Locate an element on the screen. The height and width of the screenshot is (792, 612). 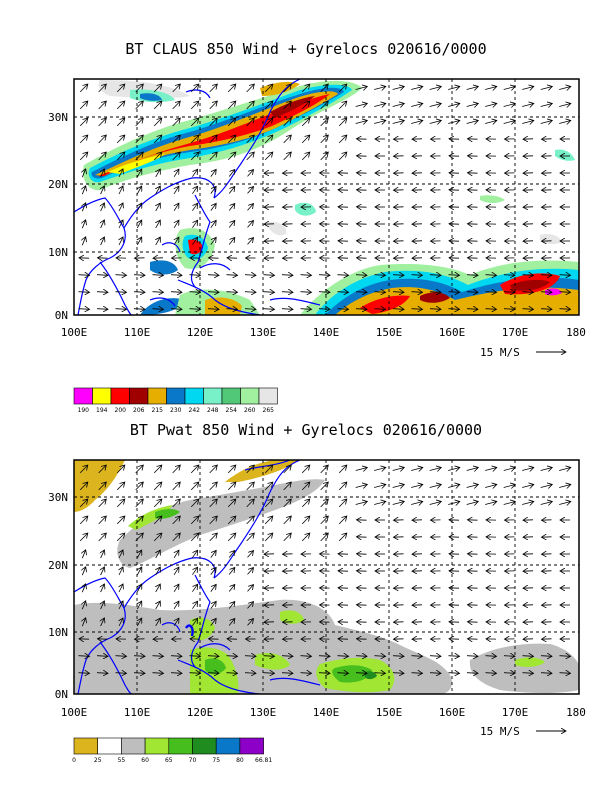
top-lon-label: 180 is located at coordinates (576, 332).